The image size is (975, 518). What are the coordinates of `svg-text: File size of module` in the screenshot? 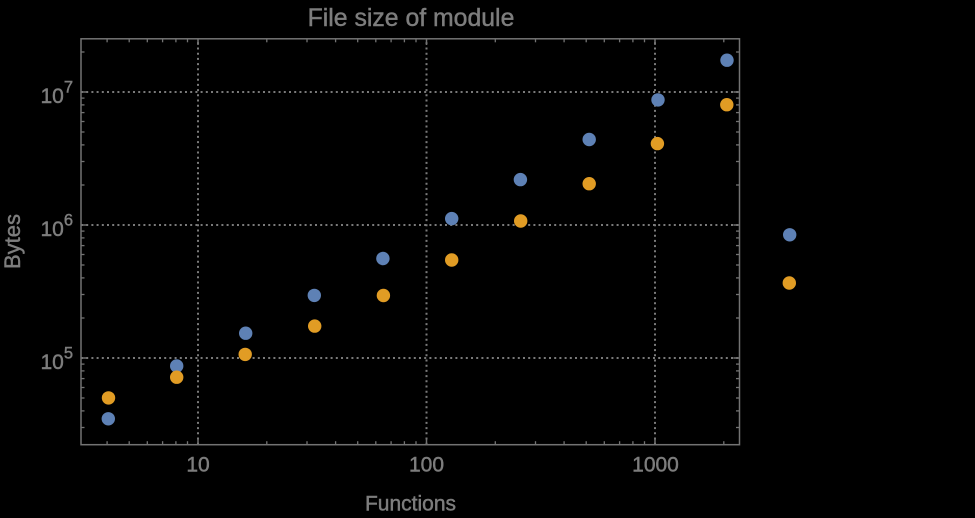 It's located at (411, 18).